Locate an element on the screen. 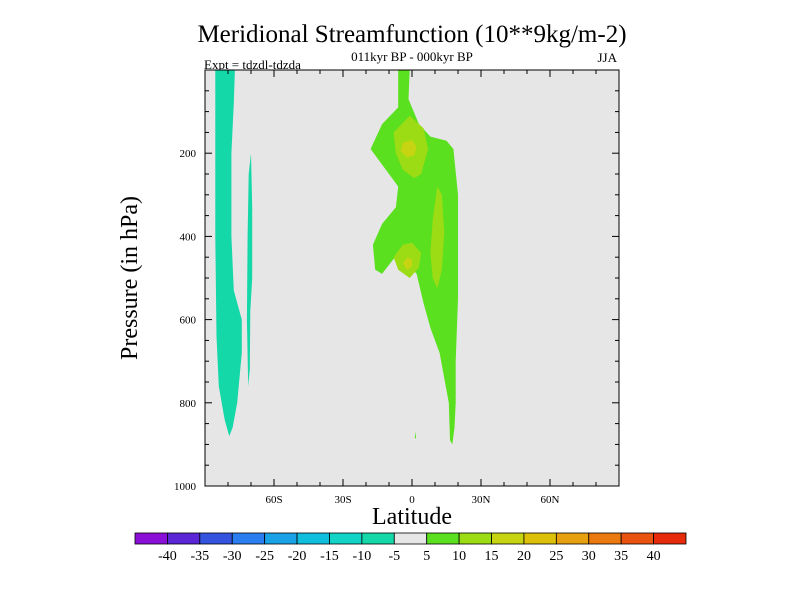 Image resolution: width=800 pixels, height=600 pixels. chart-subtitle: 011kyr BP - 000kyr BP is located at coordinates (412, 56).